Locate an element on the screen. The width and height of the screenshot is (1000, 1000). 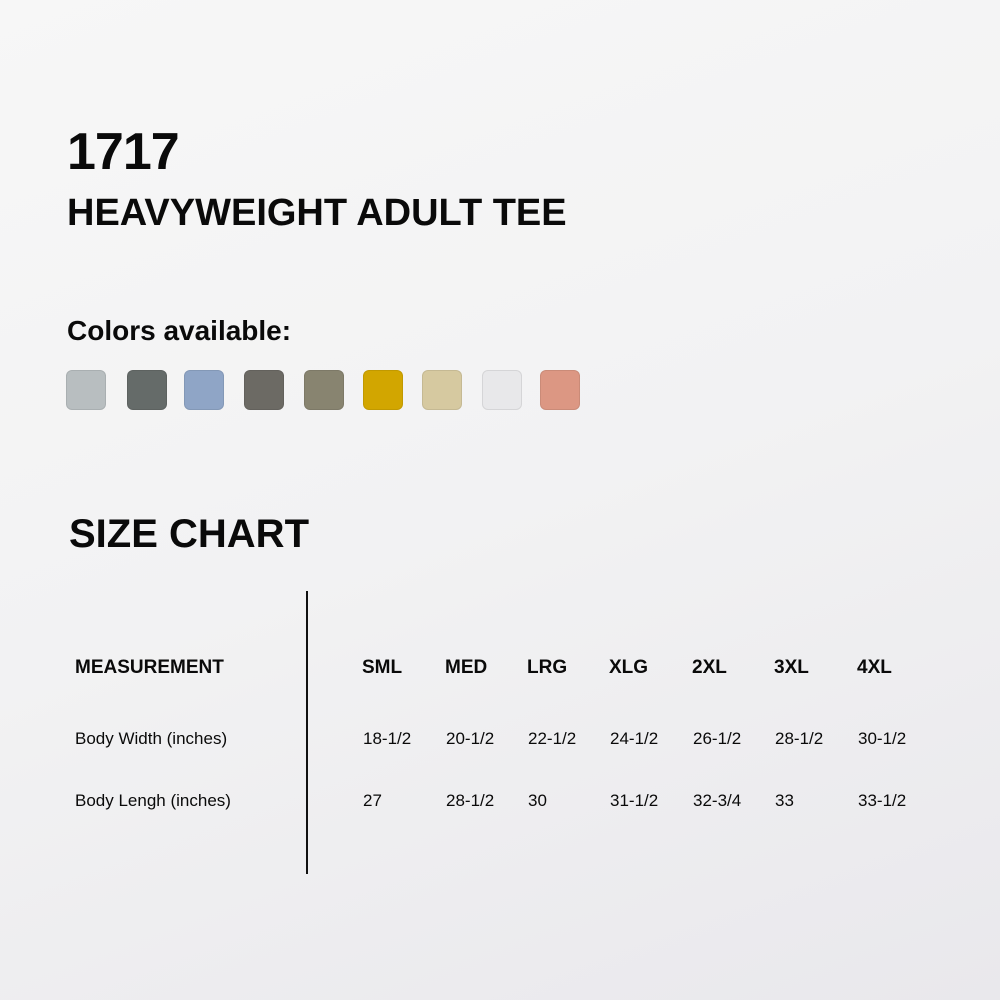
product-code: 1717 is located at coordinates (123, 152).